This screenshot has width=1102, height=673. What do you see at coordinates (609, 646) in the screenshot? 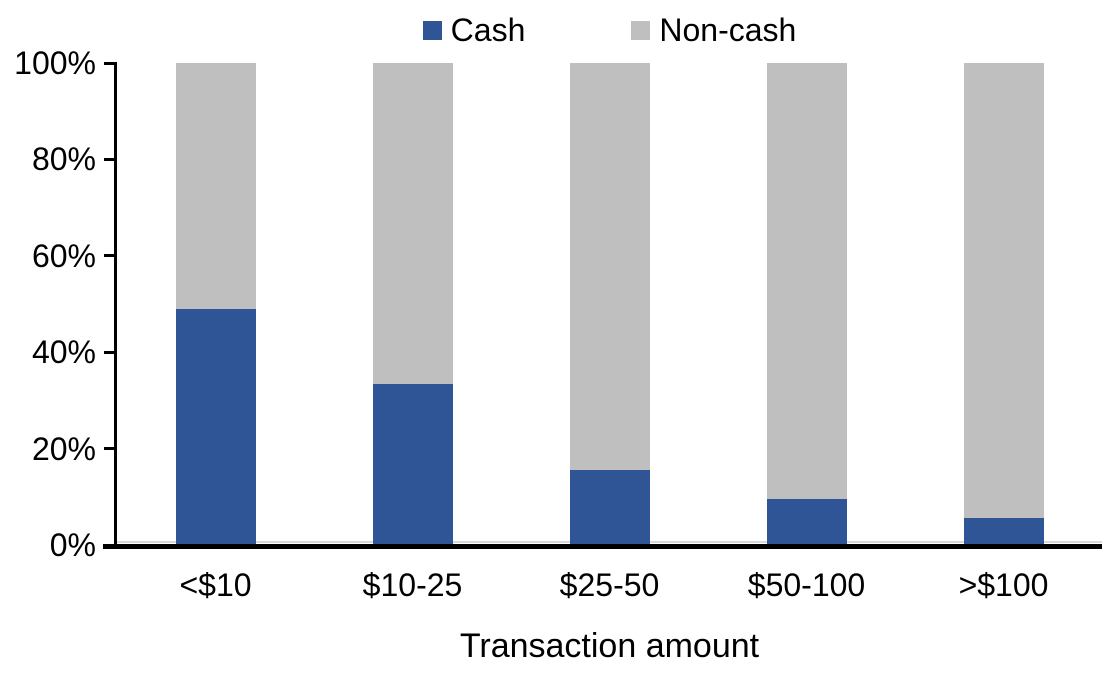
I see `x-axis-title: Transaction amount` at bounding box center [609, 646].